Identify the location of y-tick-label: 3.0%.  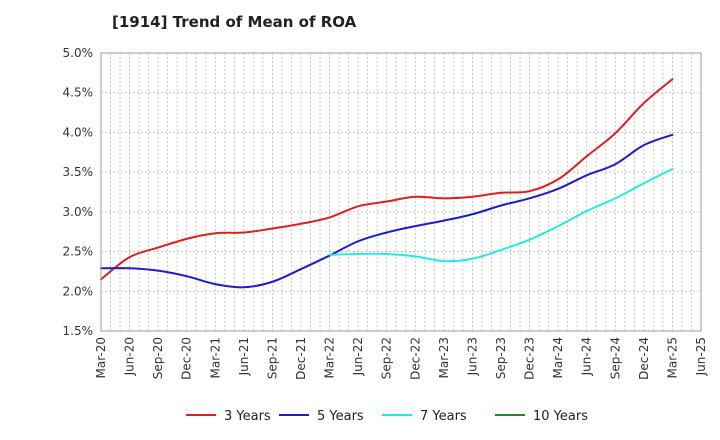
(78, 212).